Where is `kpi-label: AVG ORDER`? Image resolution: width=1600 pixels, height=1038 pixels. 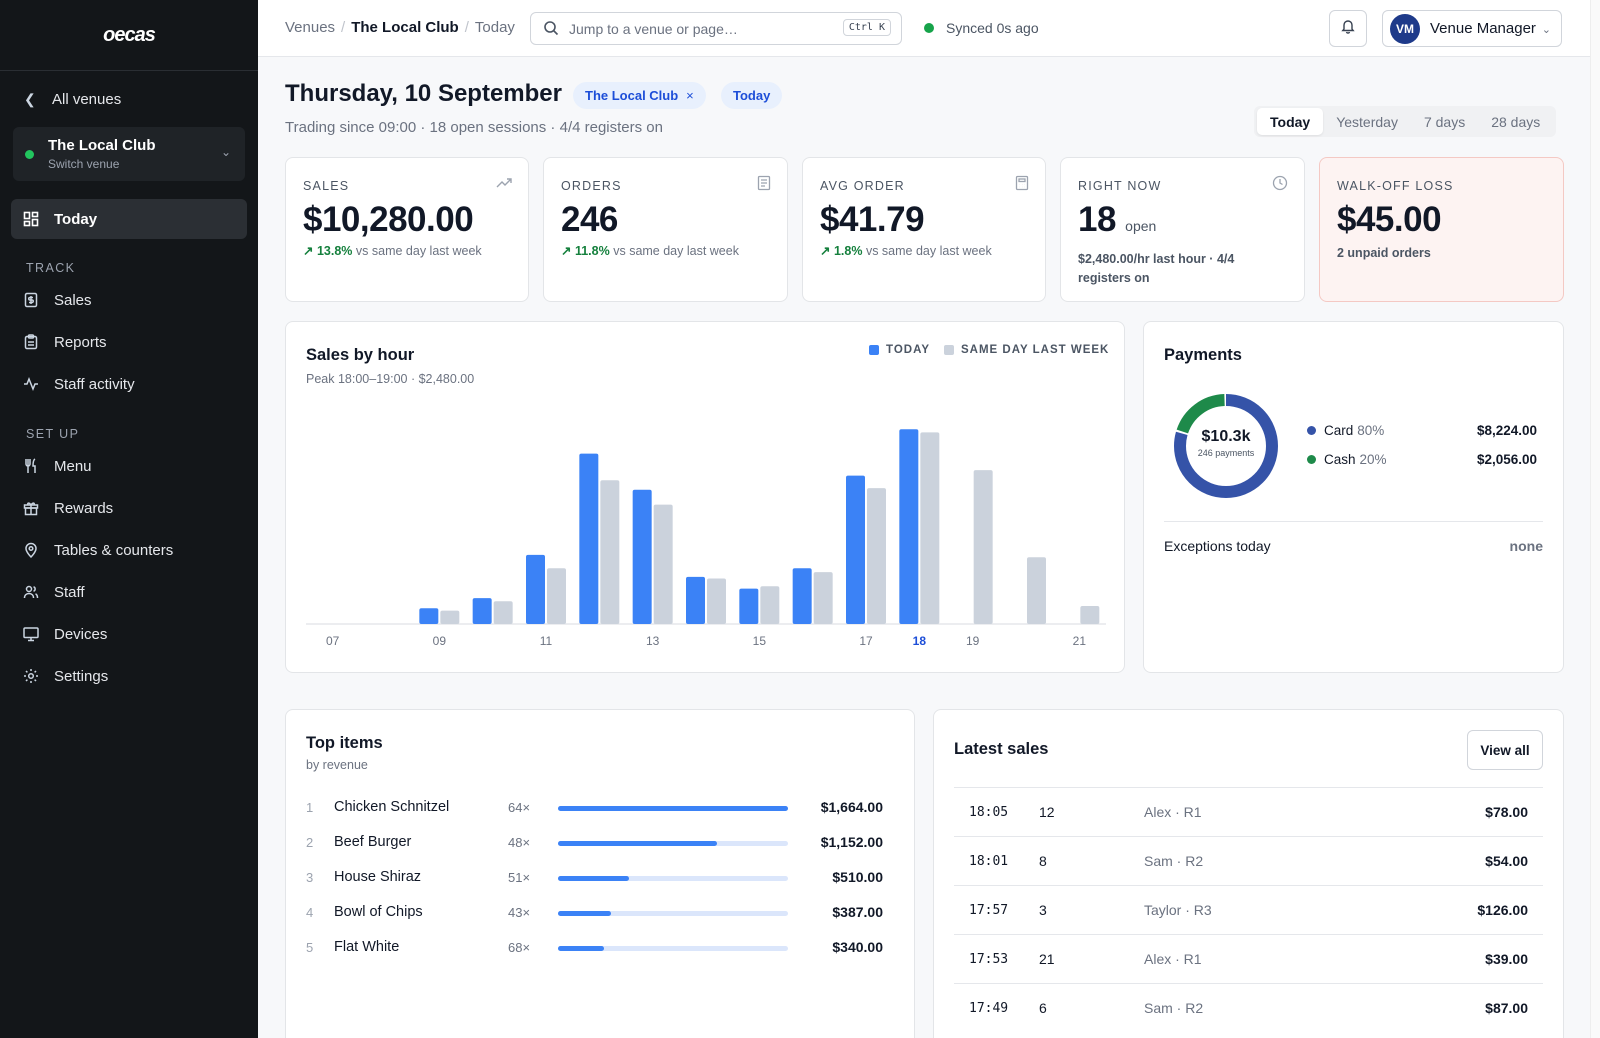 kpi-label: AVG ORDER is located at coordinates (862, 186).